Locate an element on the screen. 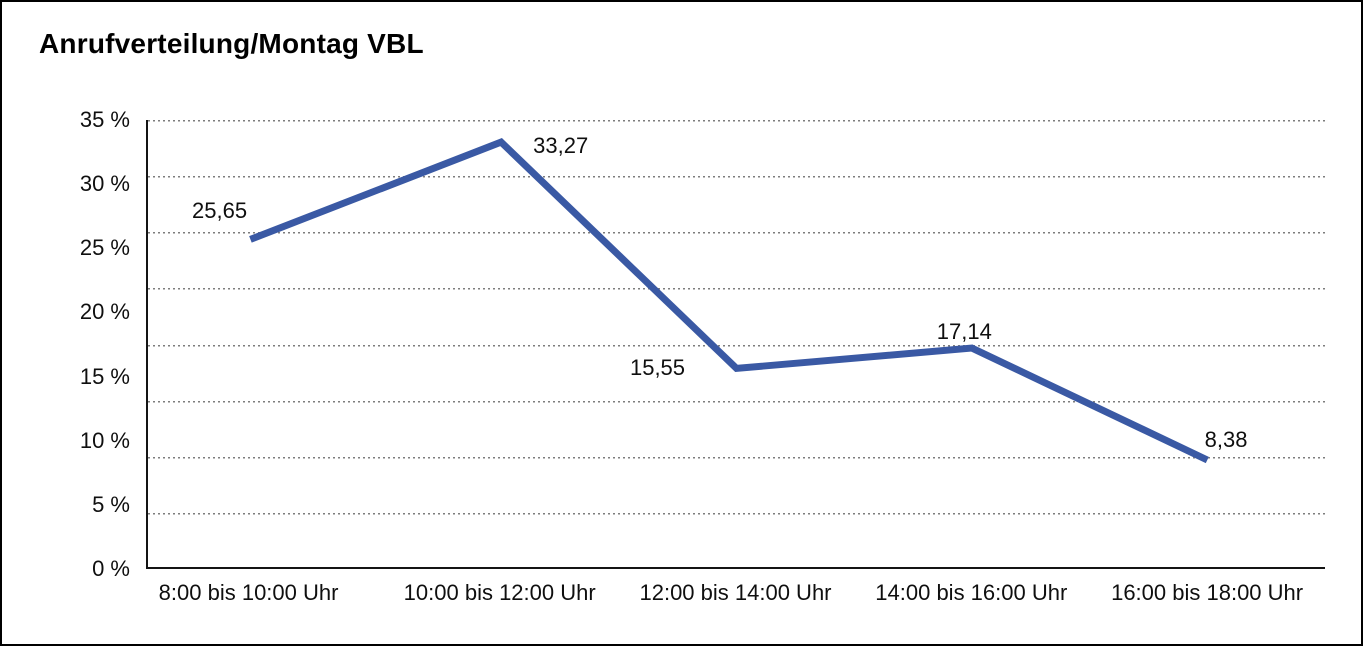 The width and height of the screenshot is (1363, 646). x-axis-category-label: 10:00 bis 12:00 Uhr is located at coordinates (499, 592).